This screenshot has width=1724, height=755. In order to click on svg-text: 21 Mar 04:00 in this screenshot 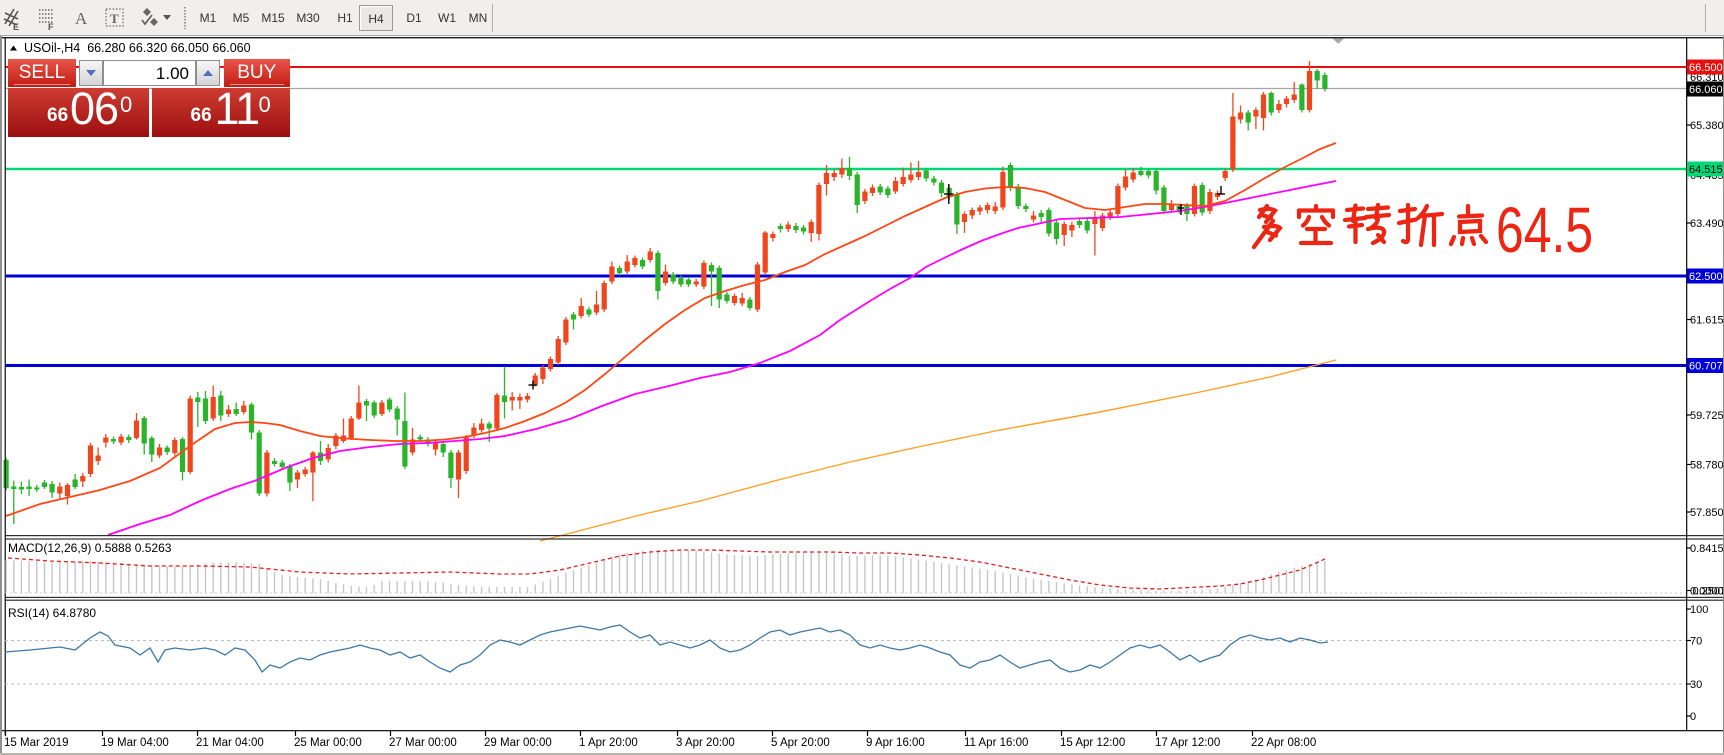, I will do `click(230, 743)`.